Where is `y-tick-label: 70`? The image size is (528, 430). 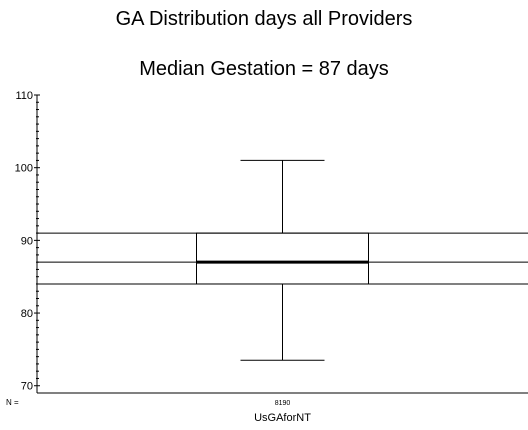
y-tick-label: 70 is located at coordinates (27, 387).